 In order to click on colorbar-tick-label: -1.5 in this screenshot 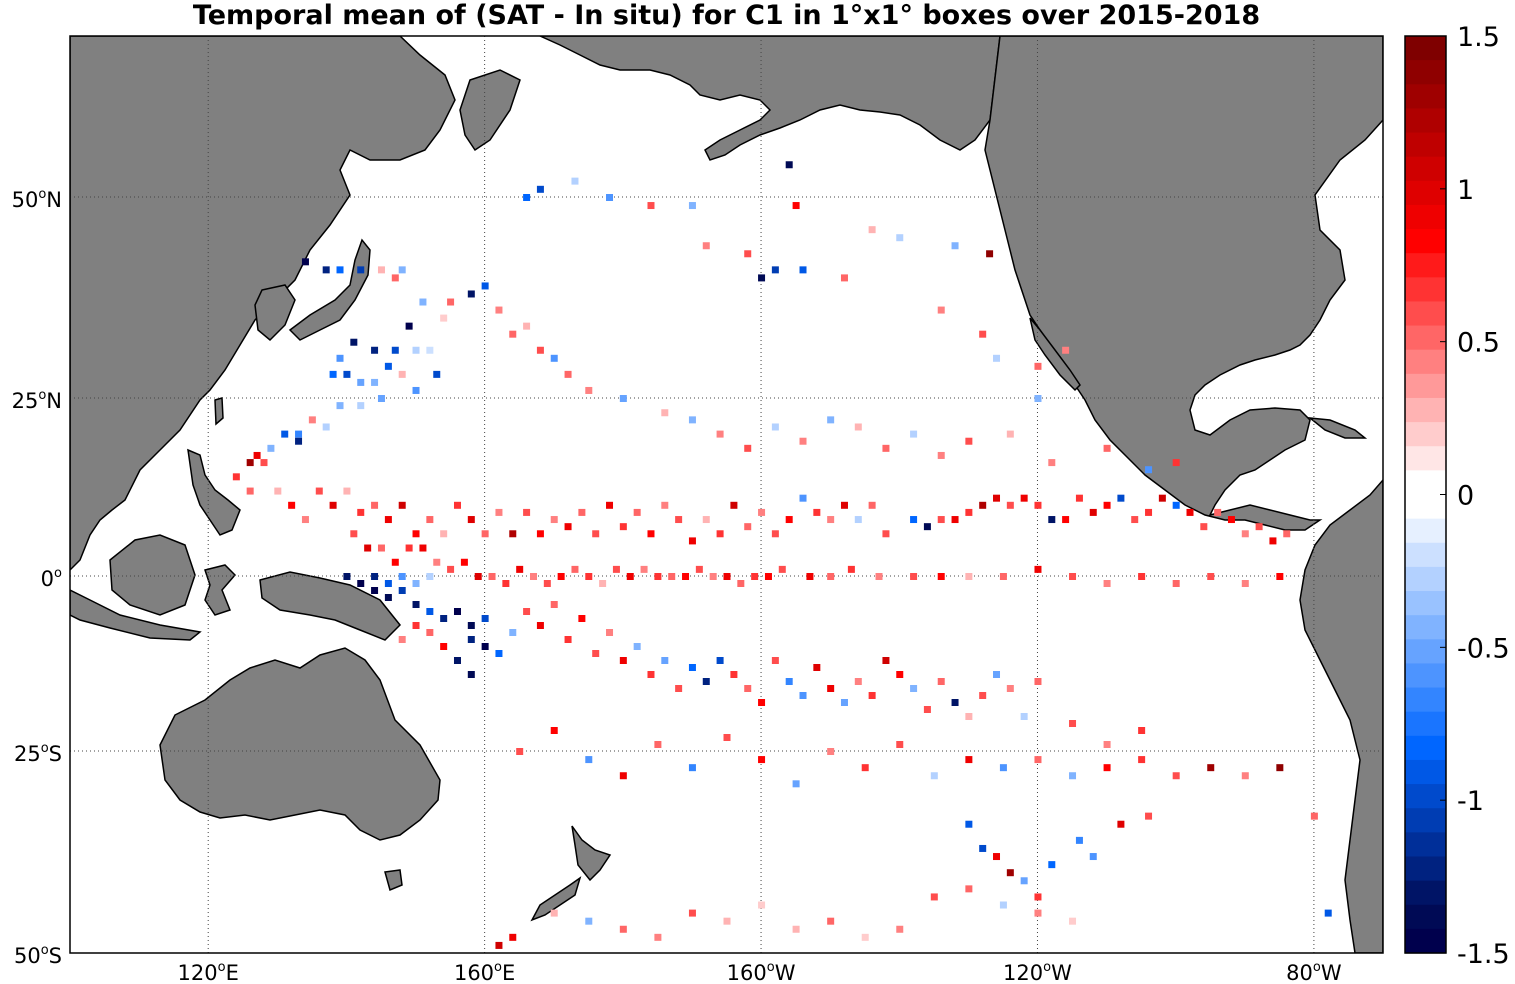, I will do `click(1483, 954)`.